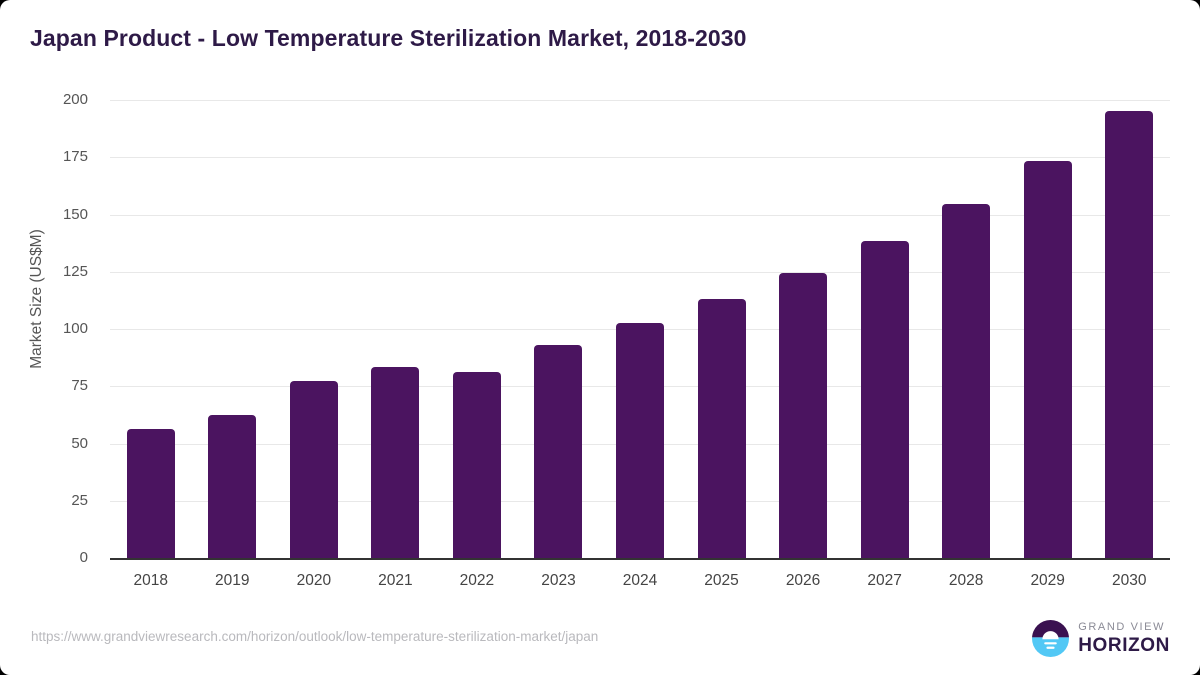 The height and width of the screenshot is (675, 1200). What do you see at coordinates (884, 399) in the screenshot?
I see `bar-2027` at bounding box center [884, 399].